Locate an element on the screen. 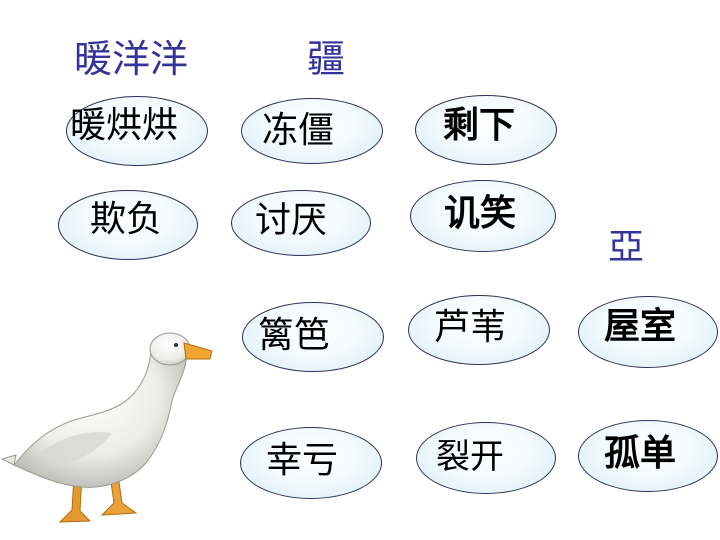  oval-lie-kai is located at coordinates (486, 458).